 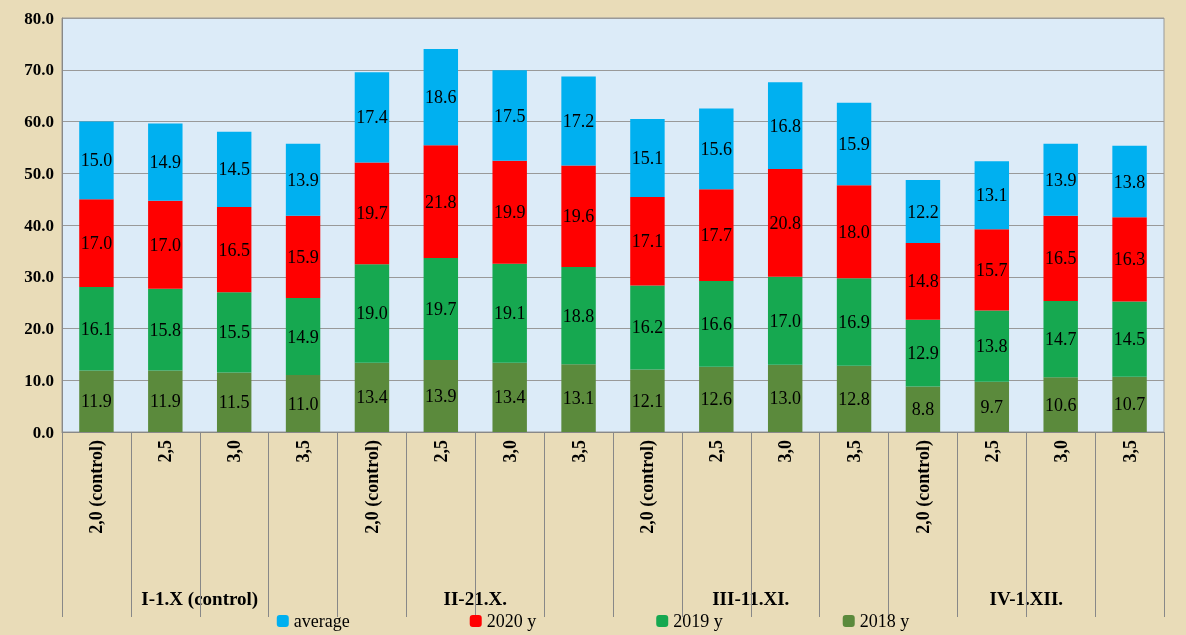 I want to click on data-label: 10.7, so click(x=1129, y=404).